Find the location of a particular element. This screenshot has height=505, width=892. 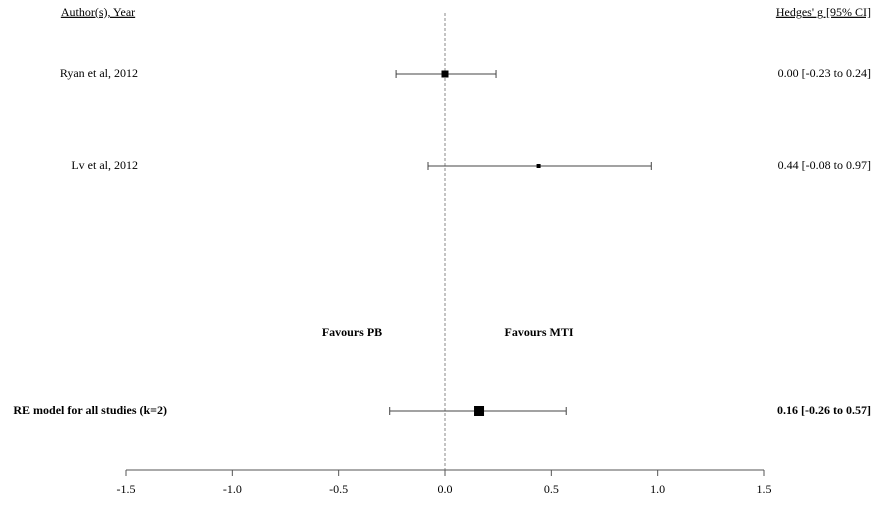

x-tick-label: 1.5 is located at coordinates (764, 489).